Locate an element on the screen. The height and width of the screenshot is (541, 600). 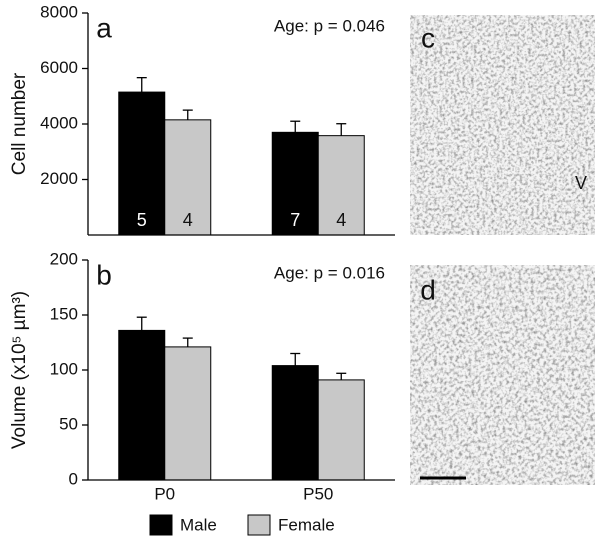
sample-size: 5 is located at coordinates (142, 220).